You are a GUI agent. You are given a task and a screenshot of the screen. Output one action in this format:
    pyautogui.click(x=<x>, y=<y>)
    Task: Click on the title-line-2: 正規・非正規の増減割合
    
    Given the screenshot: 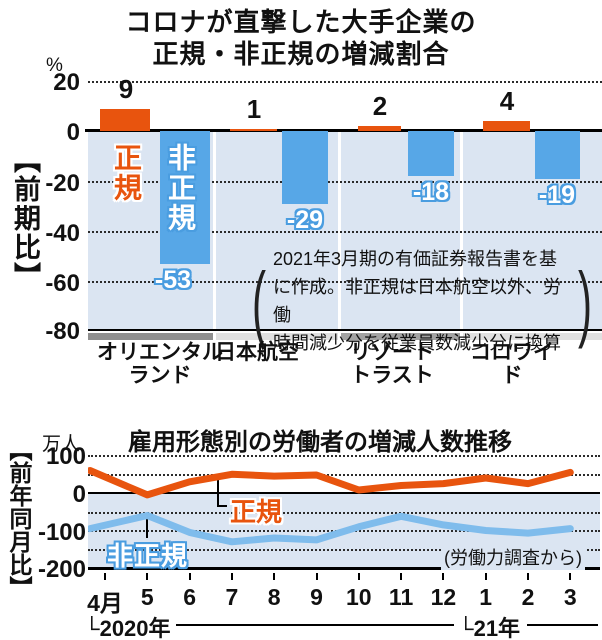 What is the action you would take?
    pyautogui.click(x=301, y=54)
    